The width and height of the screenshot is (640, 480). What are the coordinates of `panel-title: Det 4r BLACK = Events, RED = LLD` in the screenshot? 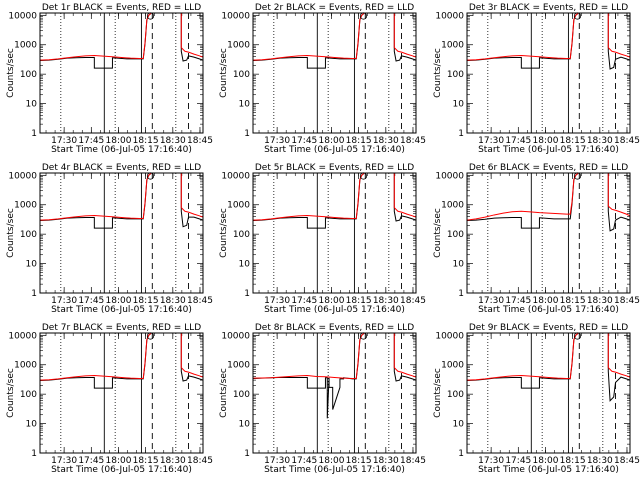 It's located at (121, 168).